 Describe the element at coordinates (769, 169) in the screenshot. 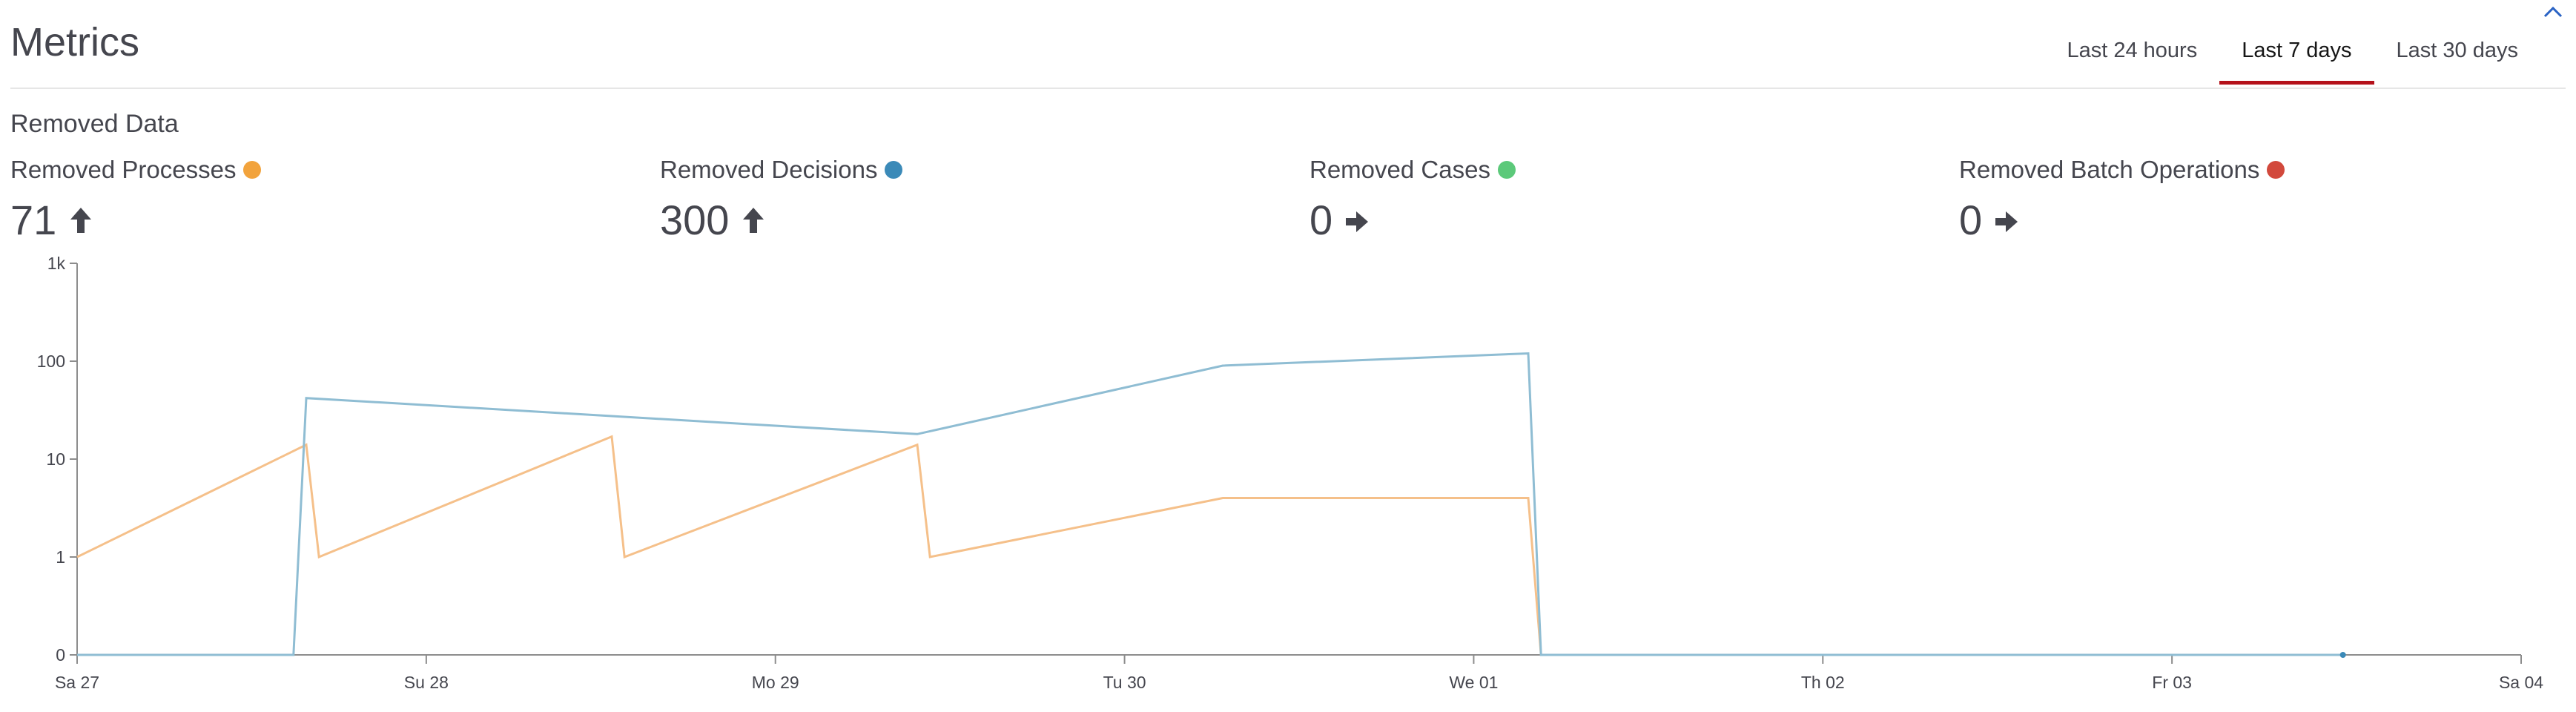

I see `metric-label: Removed Decisions` at that location.